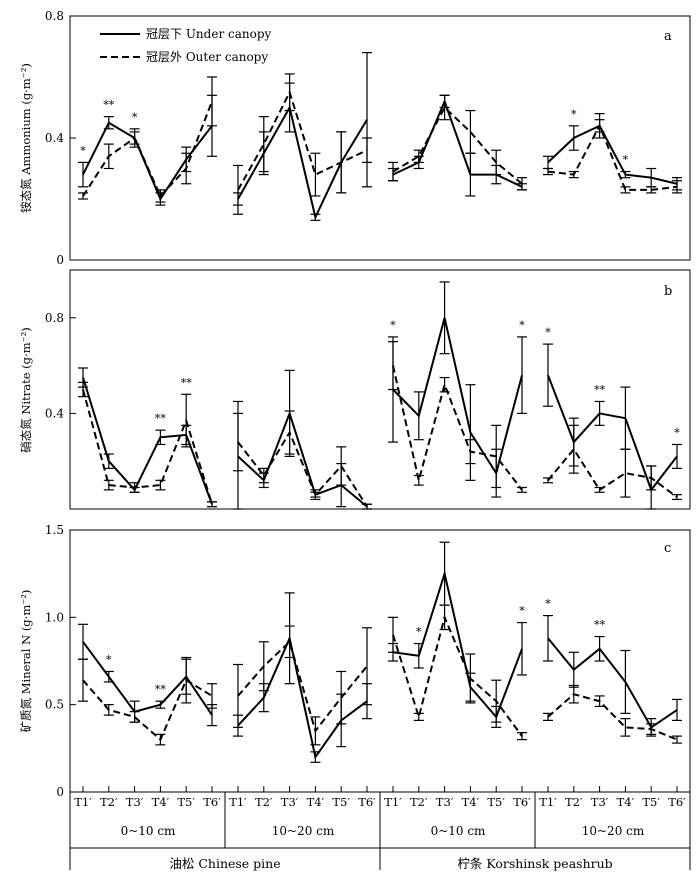 Image resolution: width=700 pixels, height=885 pixels. Describe the element at coordinates (534, 863) in the screenshot. I see `species-label: 柠条 Korshinsk peashrub` at that location.